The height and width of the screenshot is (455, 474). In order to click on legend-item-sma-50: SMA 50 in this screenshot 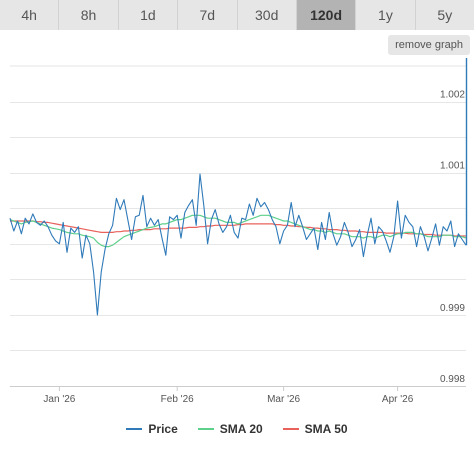, I will do `click(315, 429)`.